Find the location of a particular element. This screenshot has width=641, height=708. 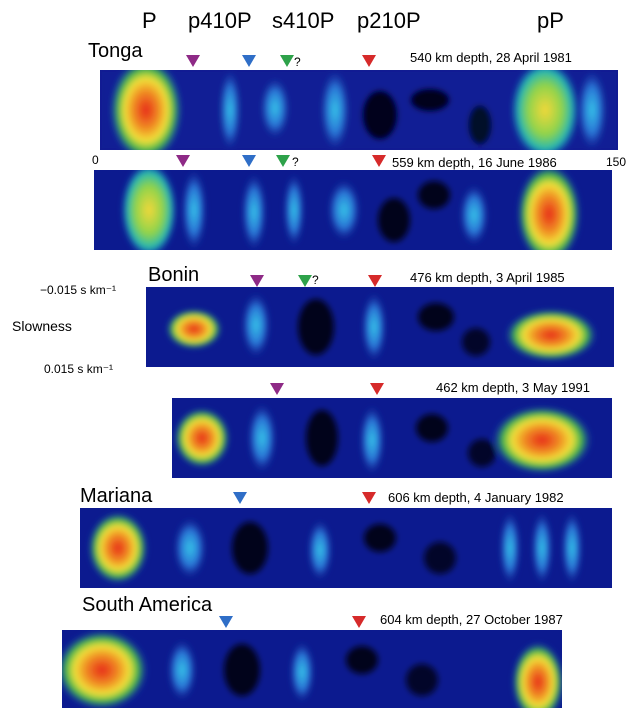

seismogram-panel-mariana is located at coordinates (346, 548).